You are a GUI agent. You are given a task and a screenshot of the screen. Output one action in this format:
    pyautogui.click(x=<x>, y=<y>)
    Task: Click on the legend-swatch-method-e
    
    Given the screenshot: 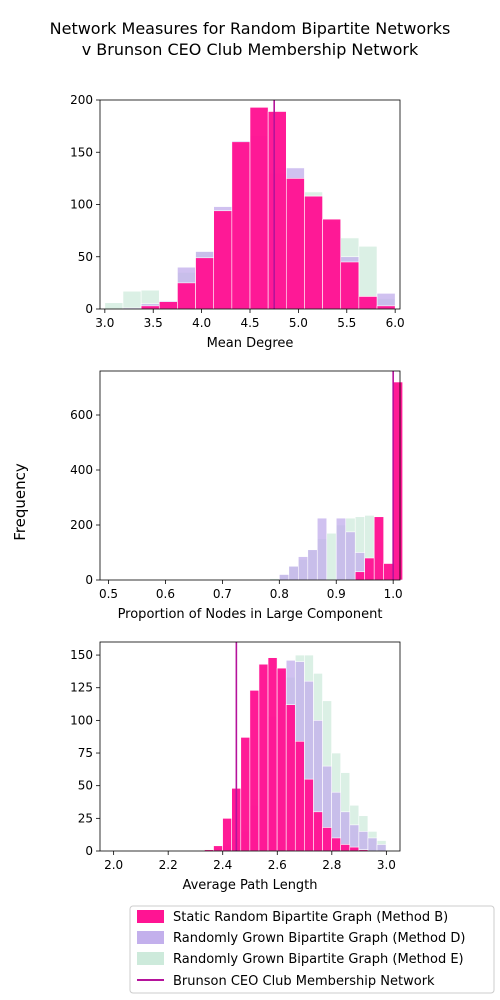 What is the action you would take?
    pyautogui.click(x=150, y=958)
    